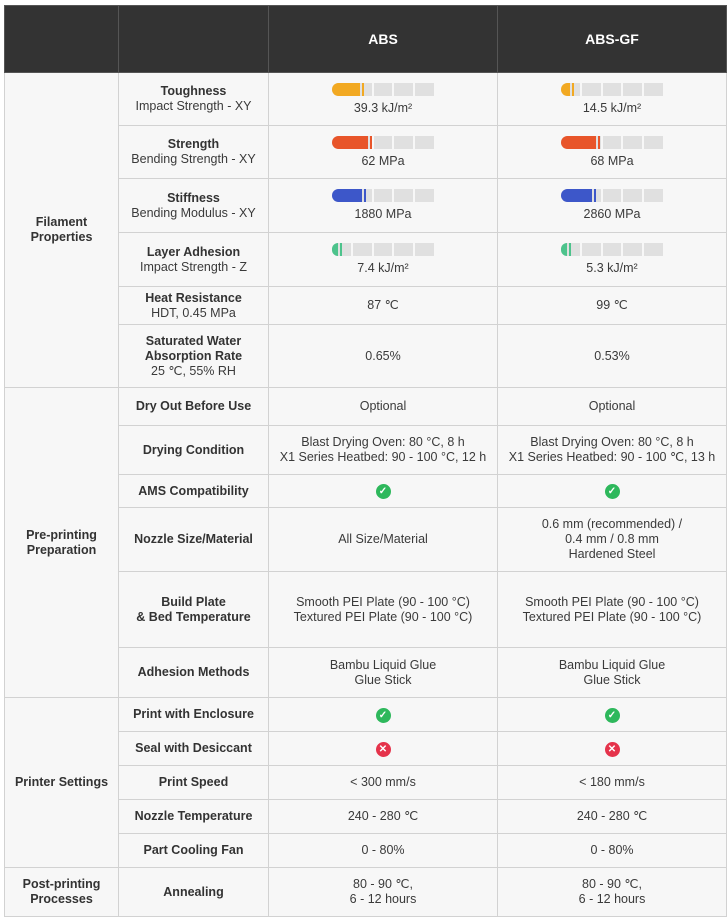 The width and height of the screenshot is (728, 920). I want to click on value-text: Bambu Liquid Glue Glue Stick, so click(612, 672).